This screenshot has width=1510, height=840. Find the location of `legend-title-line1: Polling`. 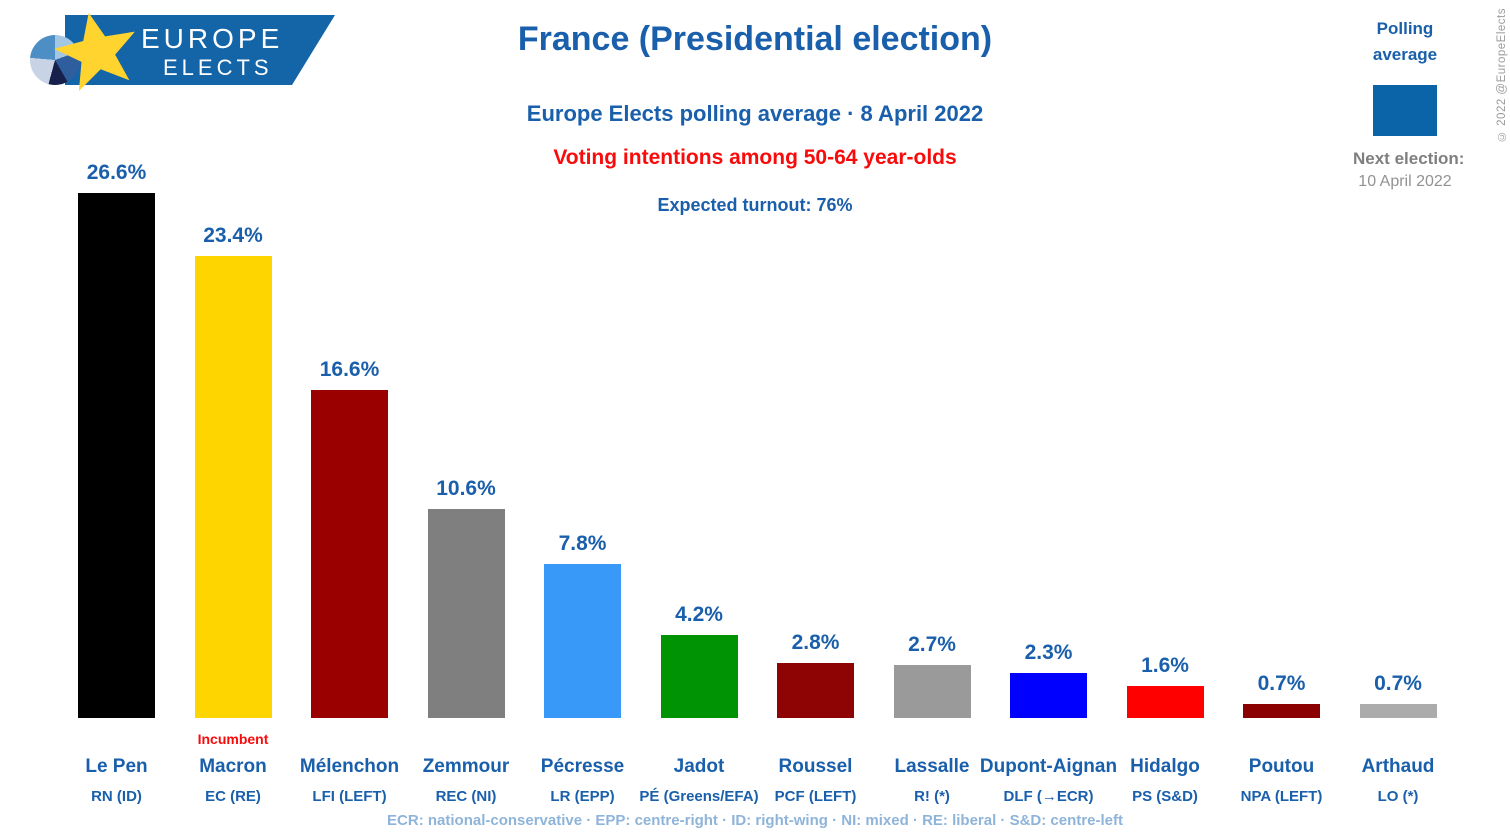

legend-title-line1: Polling is located at coordinates (1405, 28).